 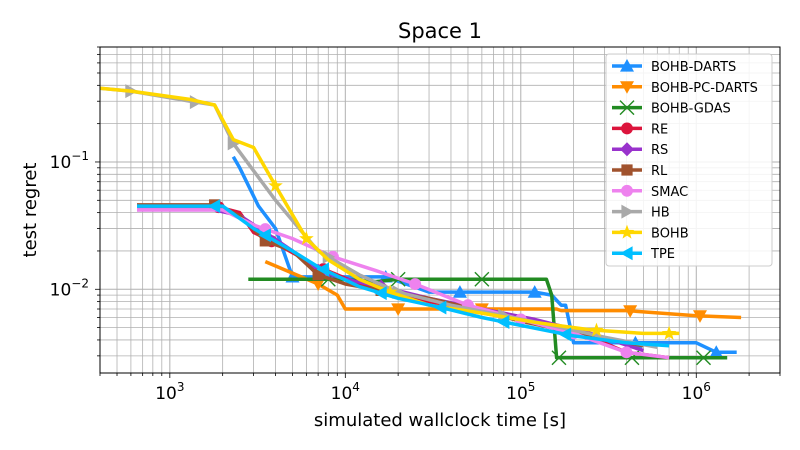 What do you see at coordinates (643, 254) in the screenshot?
I see `legend-item: TPE` at bounding box center [643, 254].